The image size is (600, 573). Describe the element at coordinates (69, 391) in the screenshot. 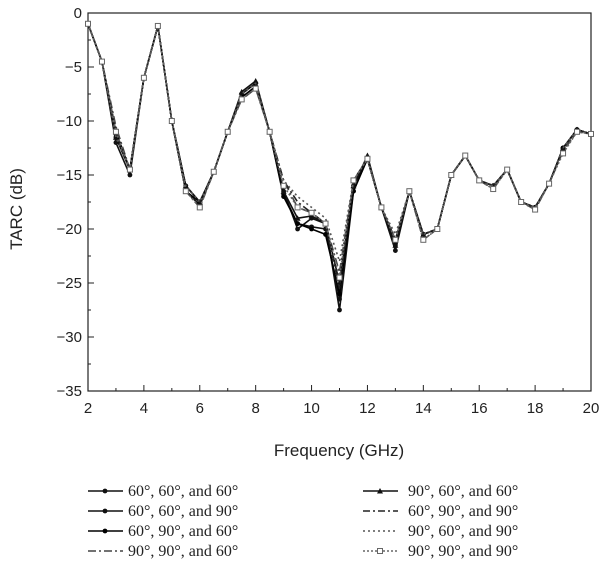

I see `y-tick-label: −35` at that location.